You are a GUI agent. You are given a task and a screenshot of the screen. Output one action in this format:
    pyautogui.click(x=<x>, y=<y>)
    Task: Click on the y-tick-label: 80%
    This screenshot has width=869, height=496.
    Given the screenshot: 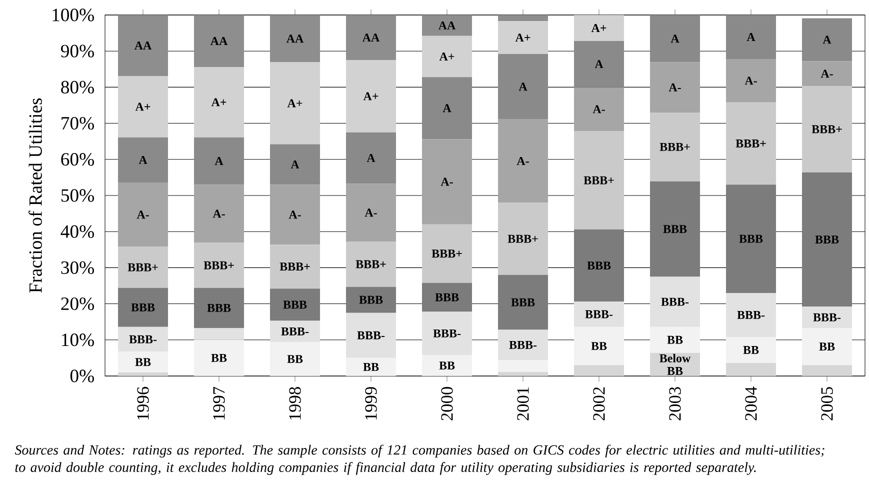 What is the action you would take?
    pyautogui.click(x=77, y=87)
    